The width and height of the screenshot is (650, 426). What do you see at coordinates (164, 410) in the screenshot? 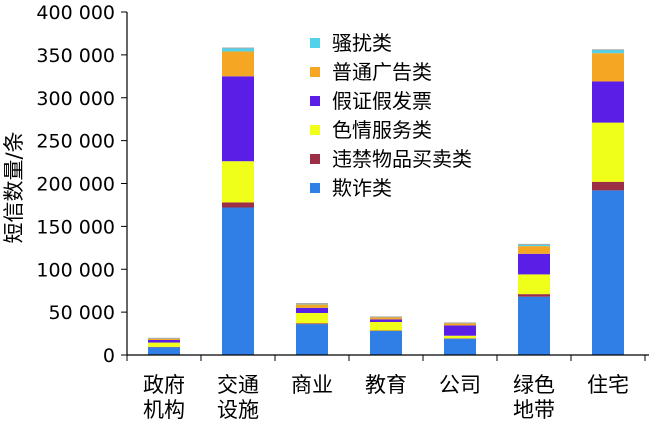
I see `x-category-label-line: 机构` at bounding box center [164, 410].